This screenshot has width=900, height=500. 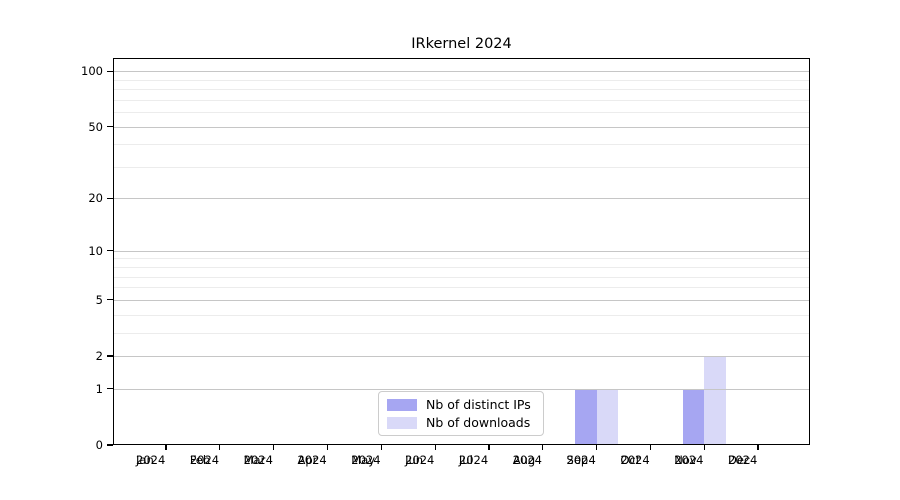 I want to click on legend-label-downloads: Nb of downloads, so click(x=478, y=422).